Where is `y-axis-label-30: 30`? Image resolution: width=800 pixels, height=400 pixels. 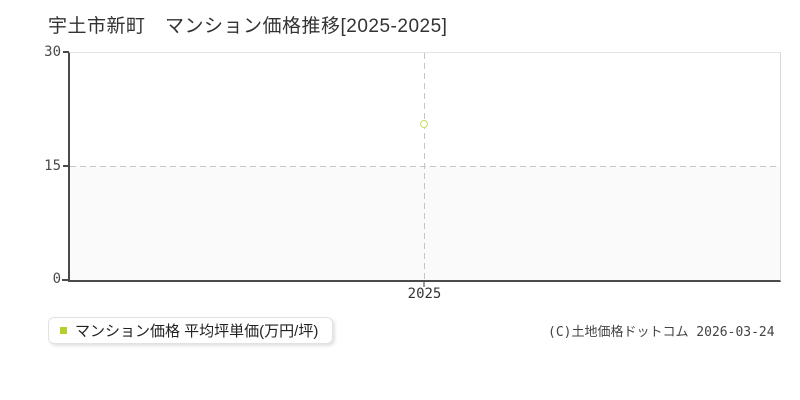
y-axis-label-30: 30 is located at coordinates (52, 52).